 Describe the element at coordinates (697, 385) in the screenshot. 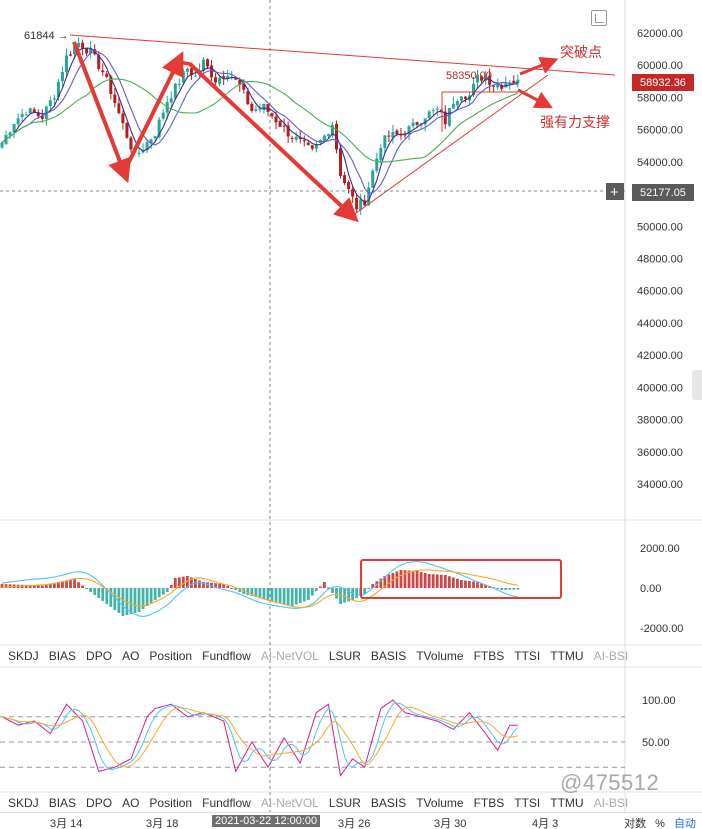

I see `scroll-handle` at that location.